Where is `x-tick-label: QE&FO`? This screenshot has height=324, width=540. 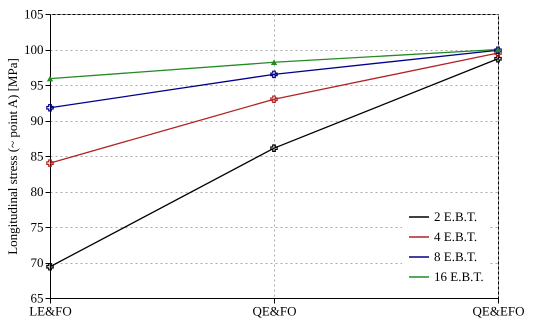 x-tick-label: QE&FO is located at coordinates (274, 311).